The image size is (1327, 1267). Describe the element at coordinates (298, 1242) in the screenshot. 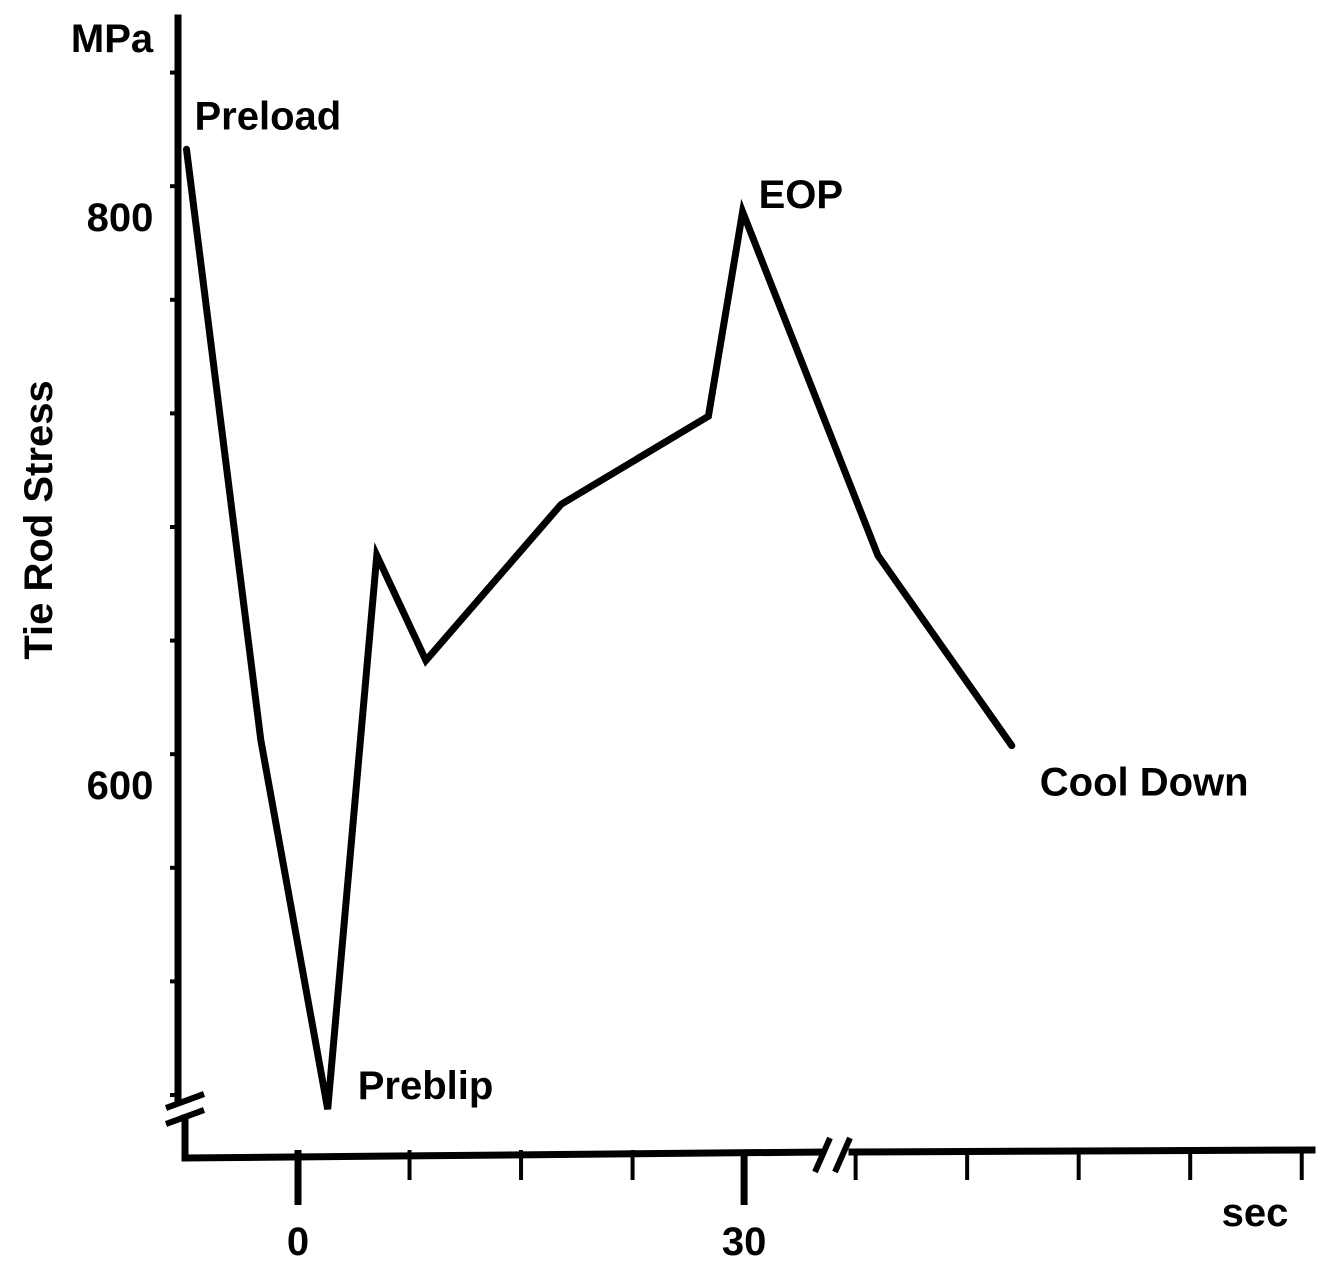

I see `x-tick-label-0: 0` at that location.